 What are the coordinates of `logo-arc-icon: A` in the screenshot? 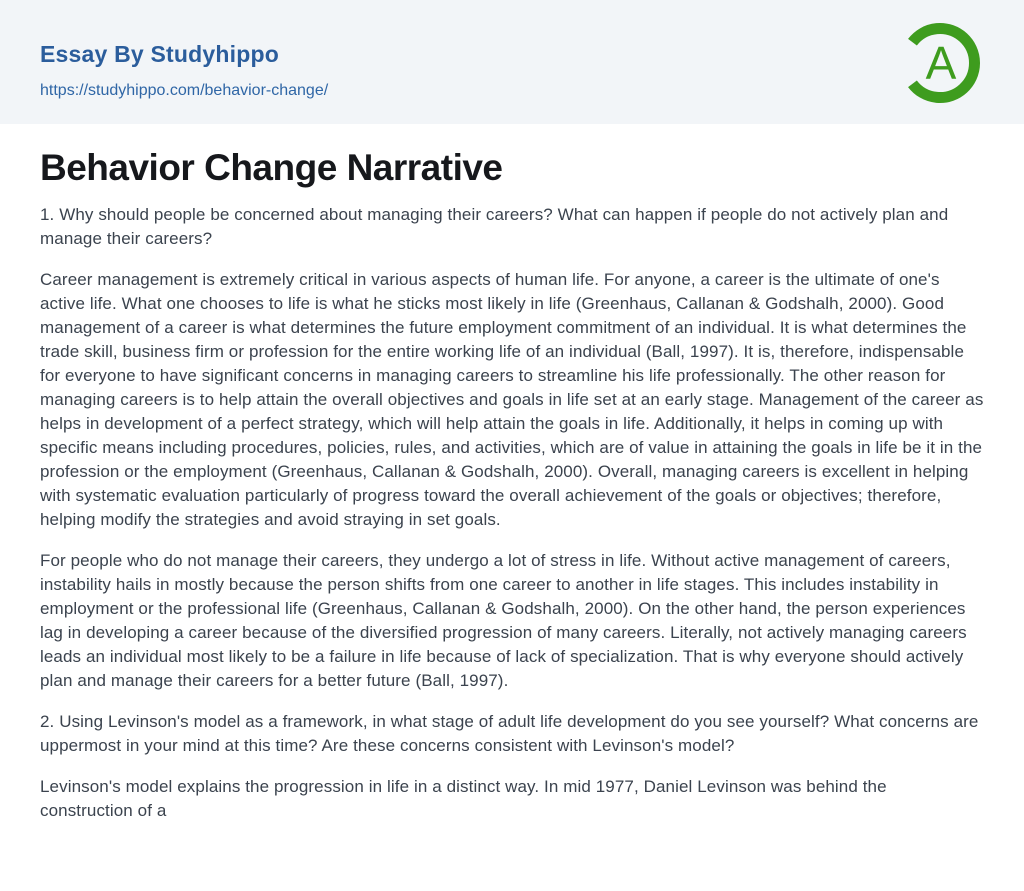 It's located at (944, 63).